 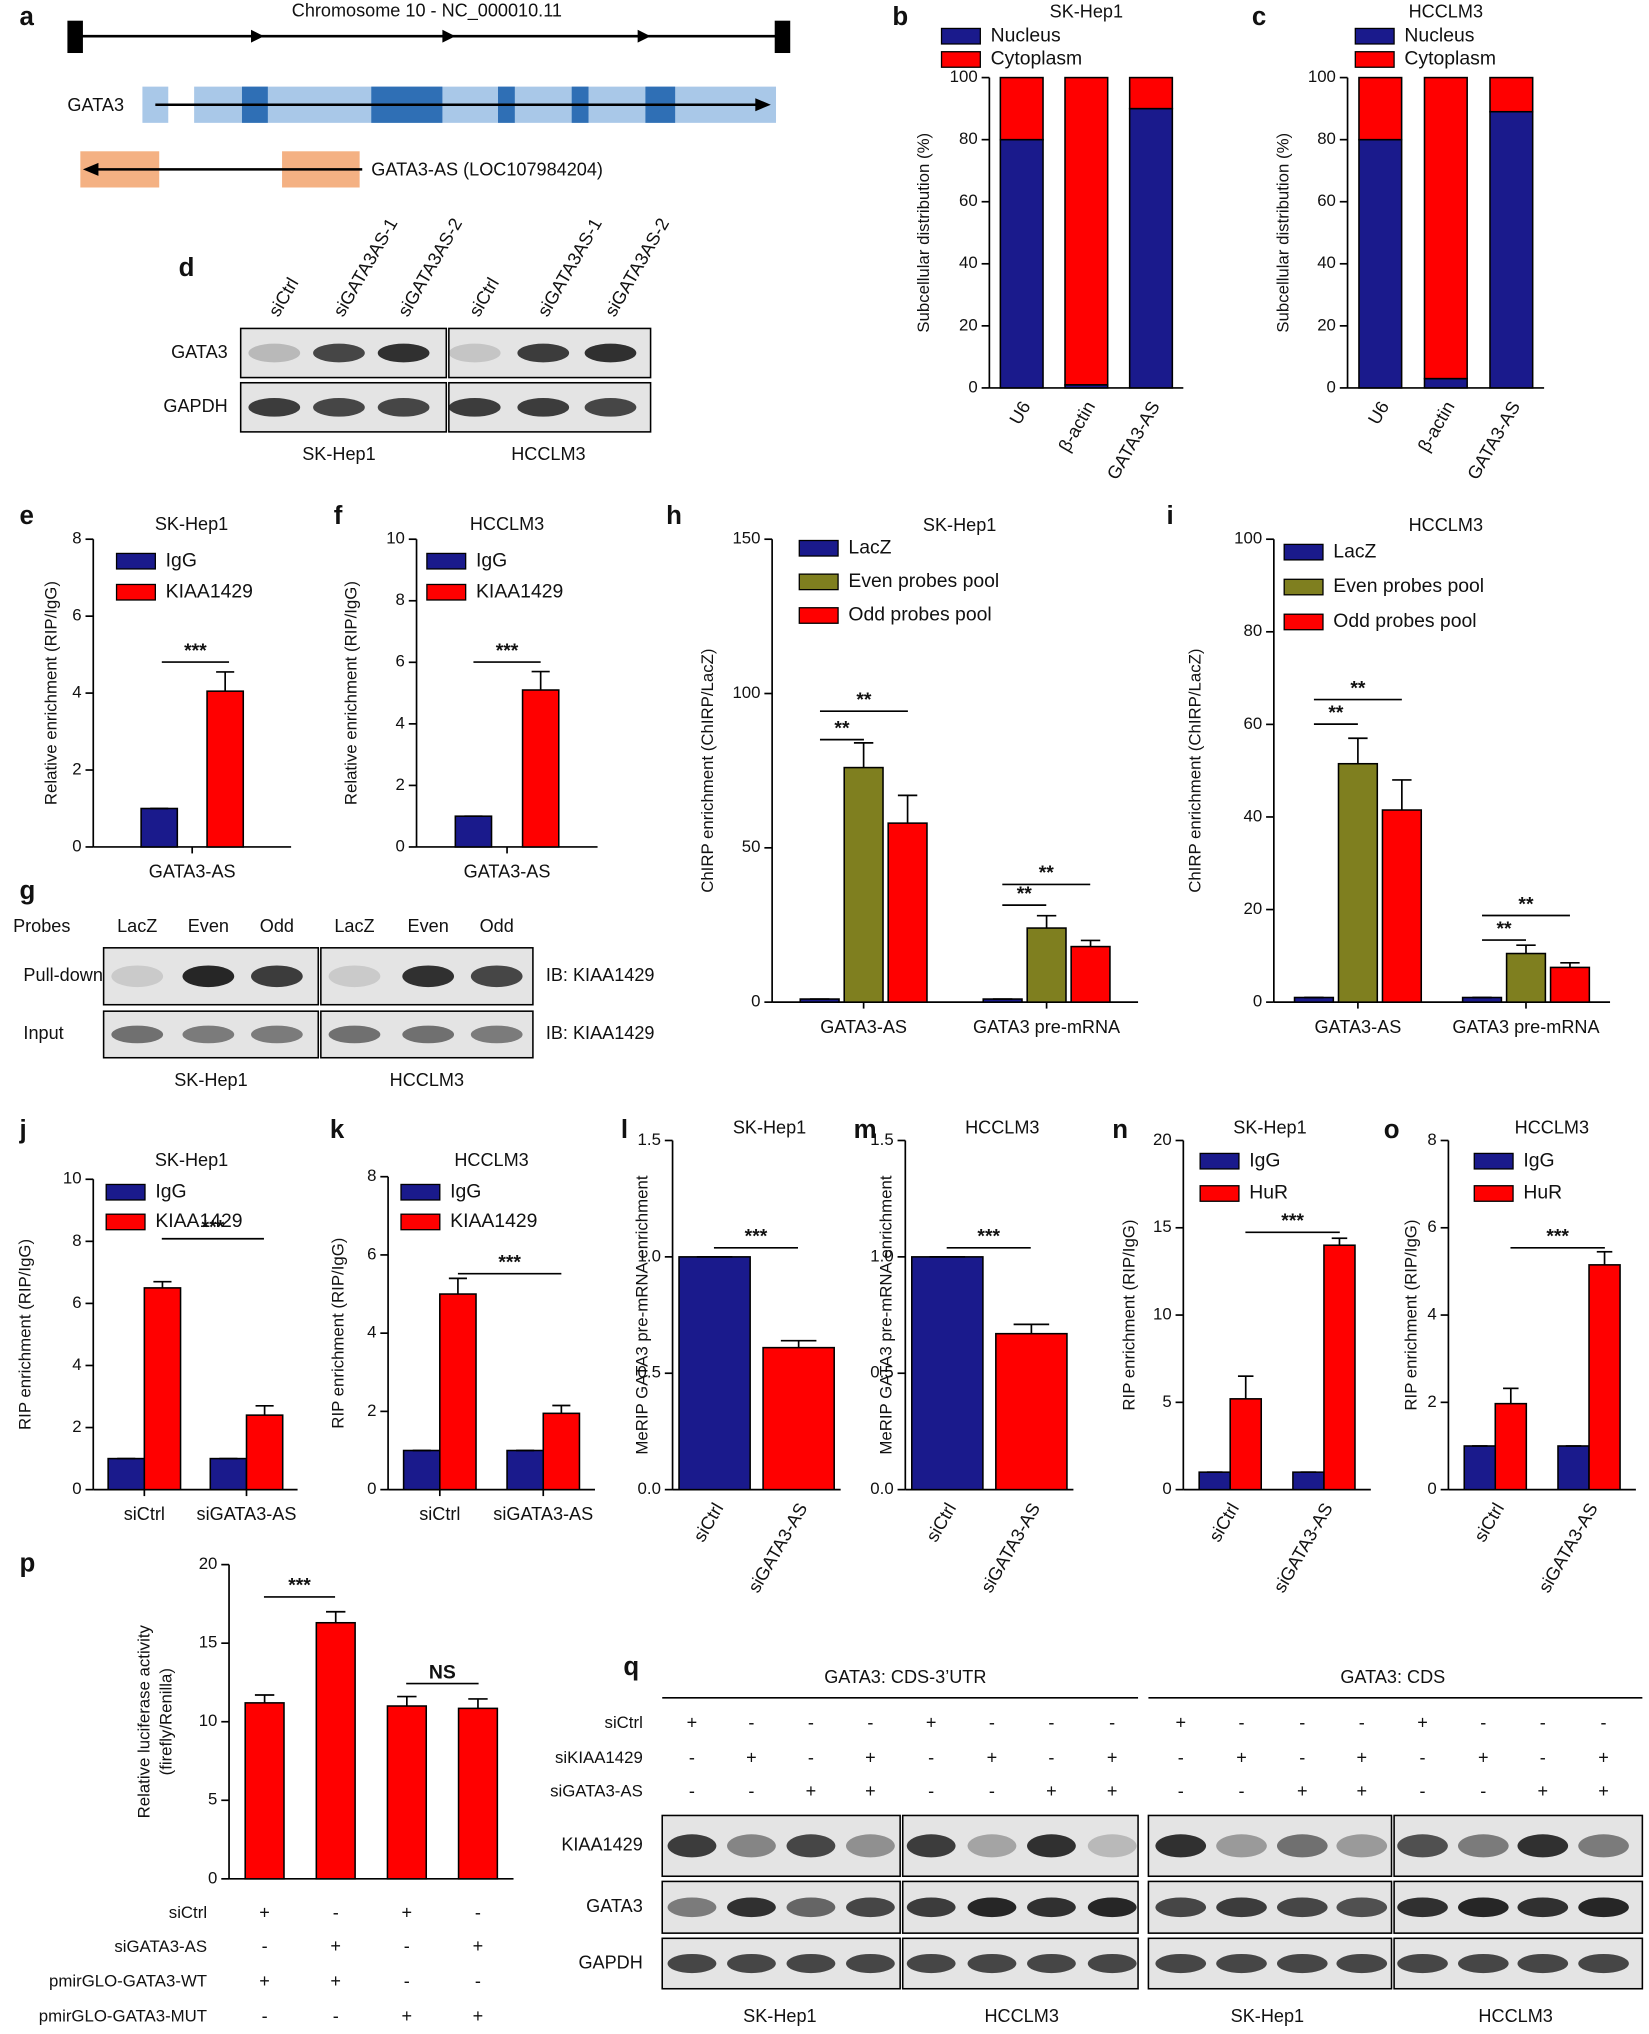 I want to click on antibody-label: IB: KIAA1429, so click(x=600, y=1033).